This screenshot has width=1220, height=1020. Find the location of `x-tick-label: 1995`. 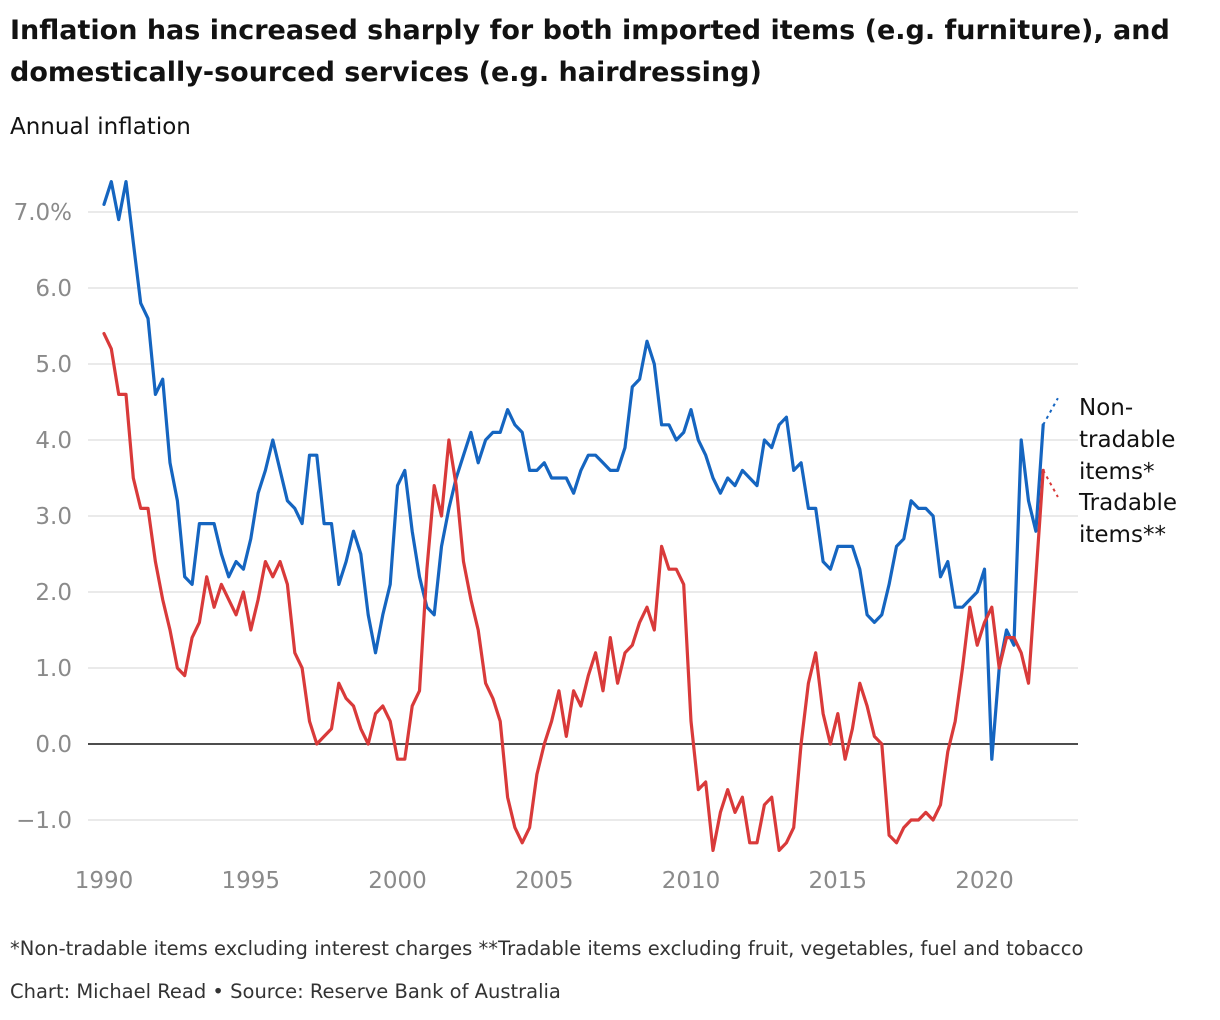

x-tick-label: 1995 is located at coordinates (250, 881).